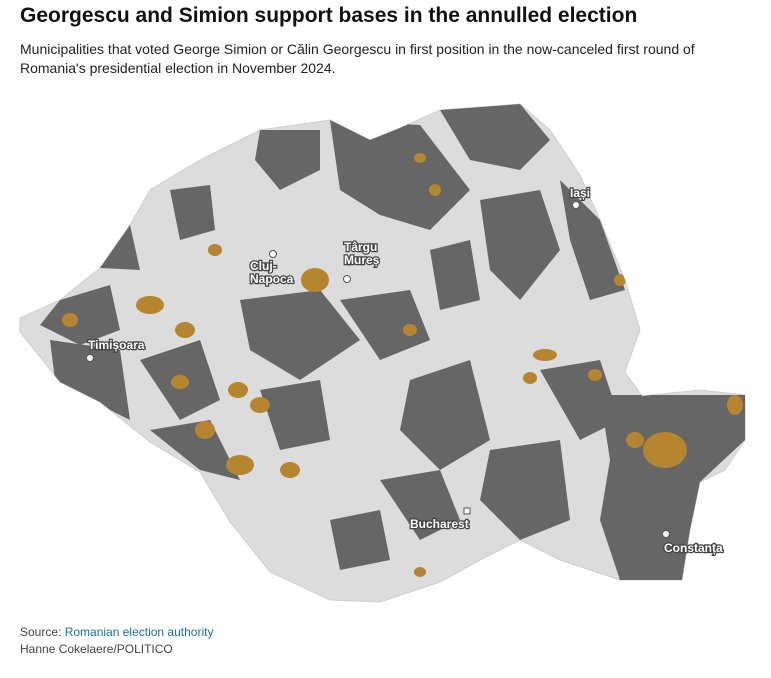  I want to click on city-label-line: Bucharest, so click(439, 524).